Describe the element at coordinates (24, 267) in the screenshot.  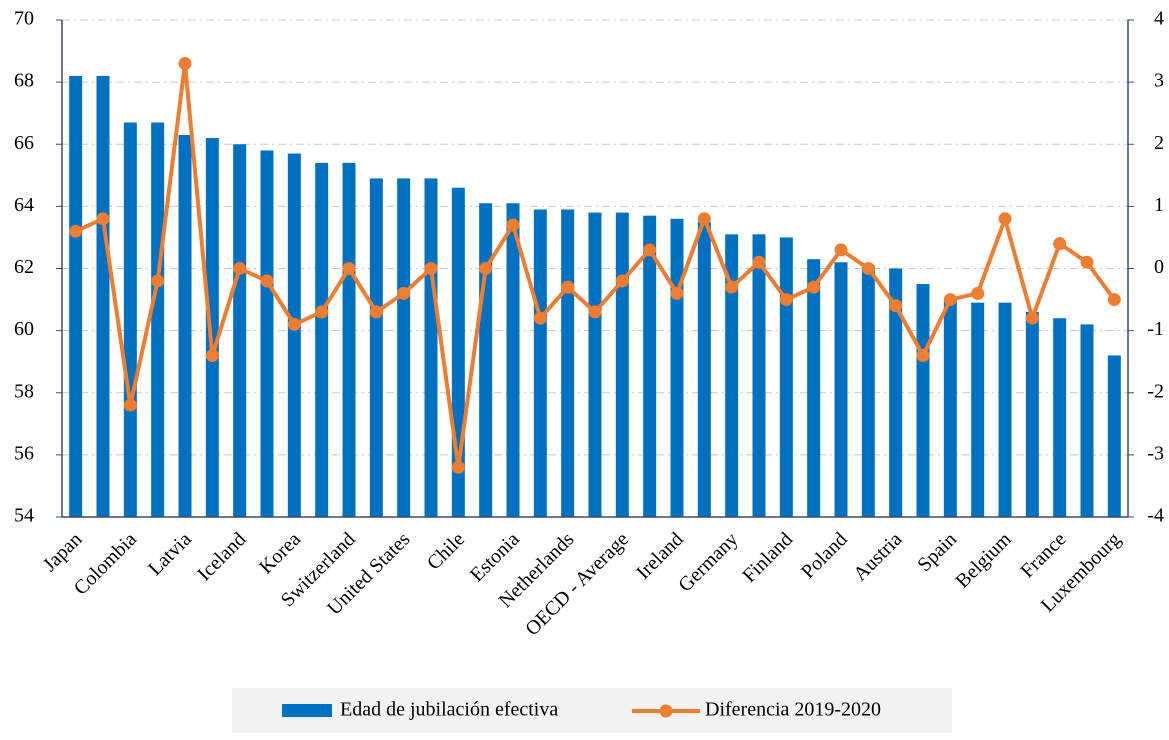
I see `y-tick-label: 62` at that location.